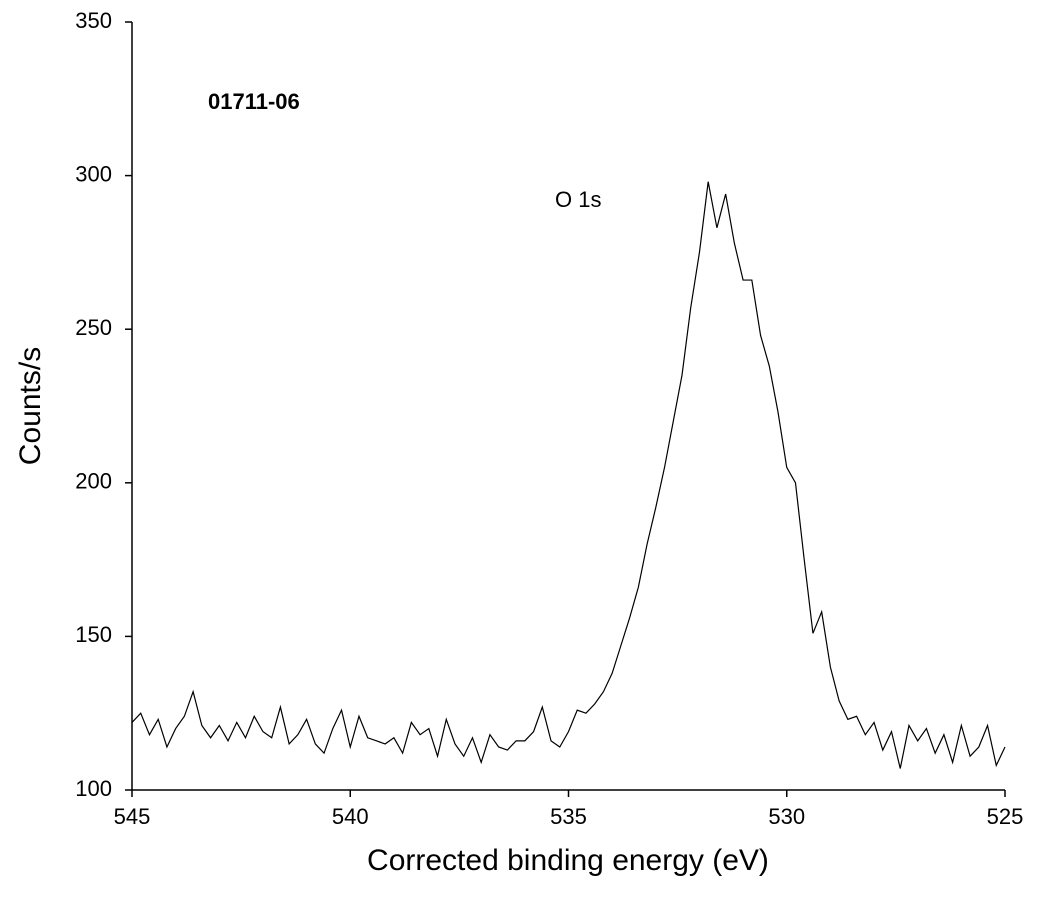  What do you see at coordinates (786, 816) in the screenshot?
I see `x-tick-label: 530` at bounding box center [786, 816].